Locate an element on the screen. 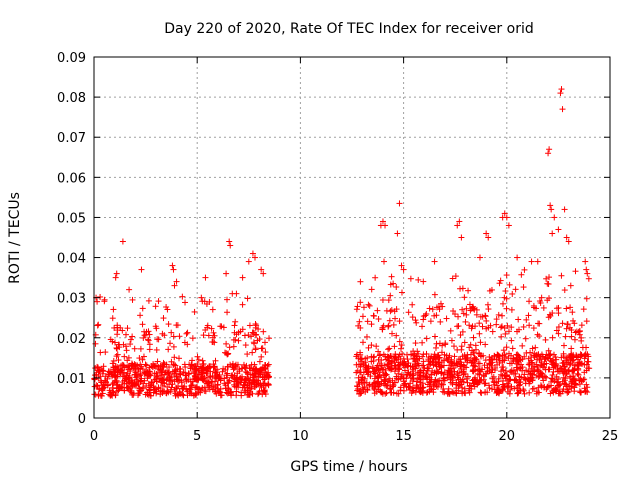  y-tick-label: 0.04 is located at coordinates (71, 259).